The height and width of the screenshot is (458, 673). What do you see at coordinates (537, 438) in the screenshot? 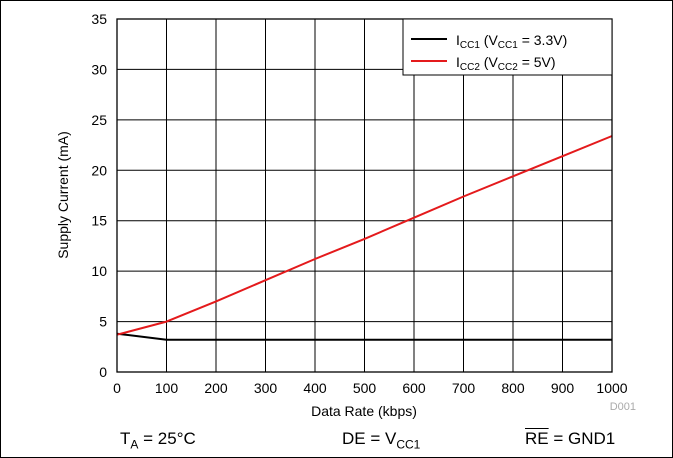
I see `re-overline-label: RE` at bounding box center [537, 438].